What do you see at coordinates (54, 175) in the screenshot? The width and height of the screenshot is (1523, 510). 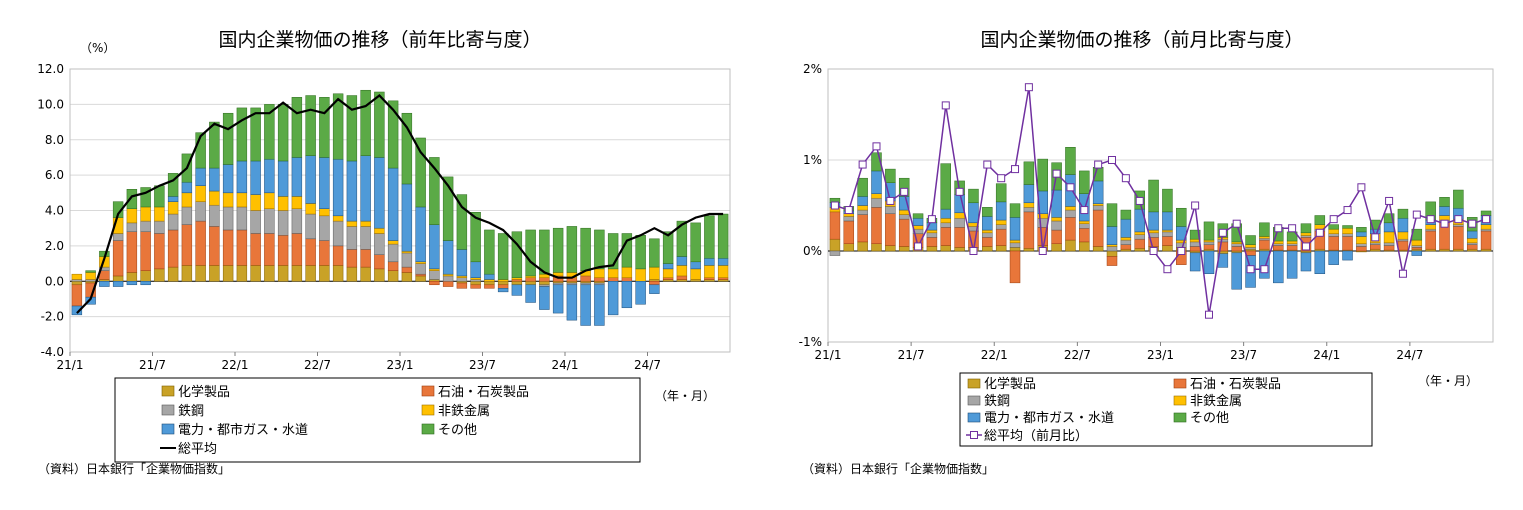 I see `y-tick-label: 6.0` at bounding box center [54, 175].